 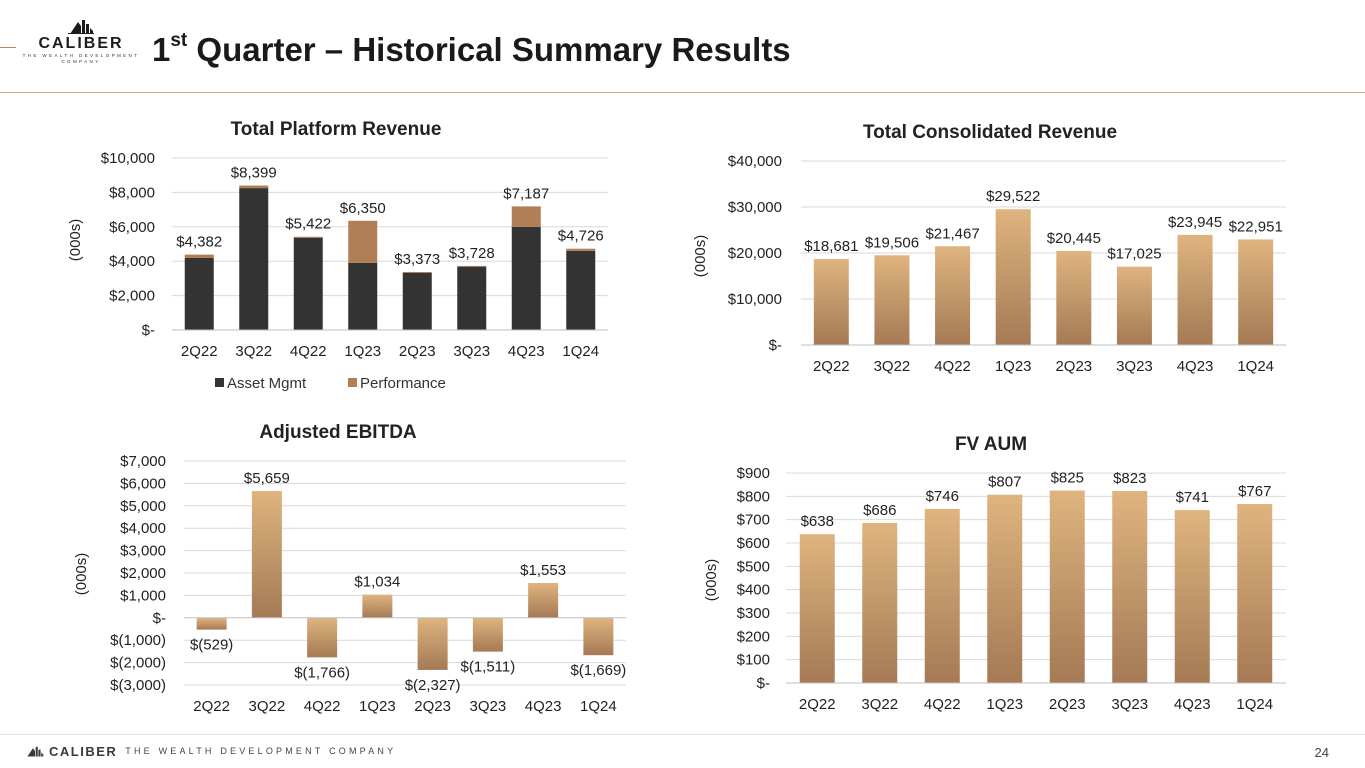 I want to click on logo-wordmark: CALIBER, so click(x=81, y=43).